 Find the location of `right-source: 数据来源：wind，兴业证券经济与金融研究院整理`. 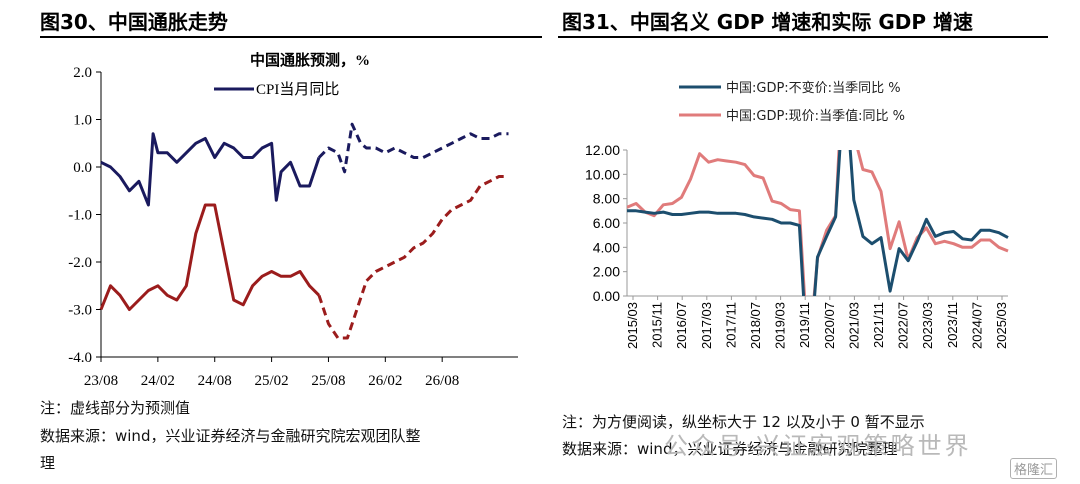

right-source: 数据来源：wind，兴业证券经济与金融研究院整理 is located at coordinates (730, 449).